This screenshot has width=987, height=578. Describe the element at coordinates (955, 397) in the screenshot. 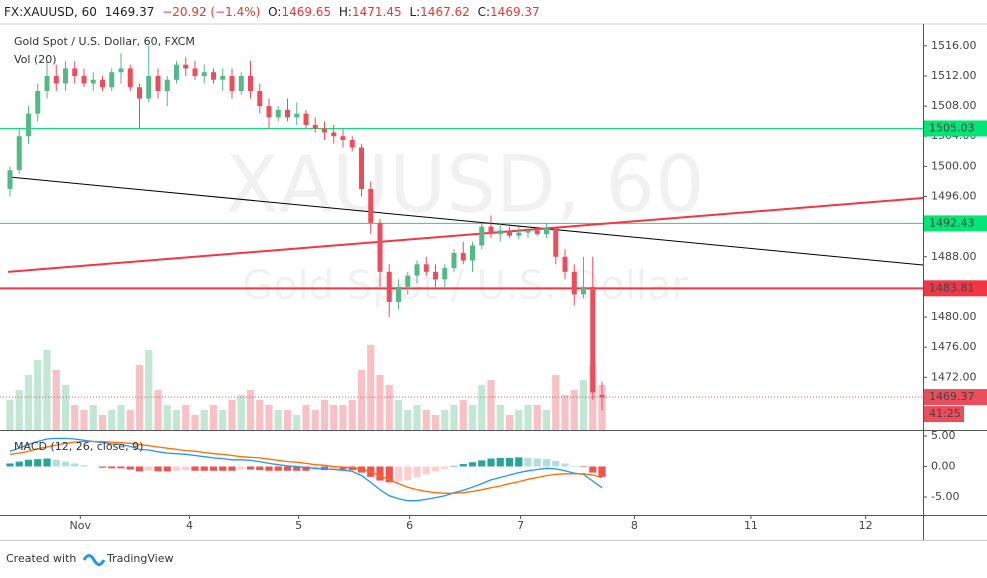

I see `last-price-box` at that location.